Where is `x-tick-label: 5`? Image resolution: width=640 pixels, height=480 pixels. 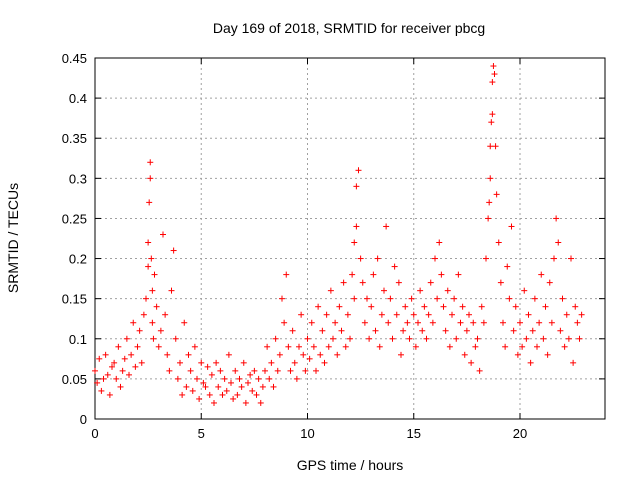 x-tick-label: 5 is located at coordinates (201, 433).